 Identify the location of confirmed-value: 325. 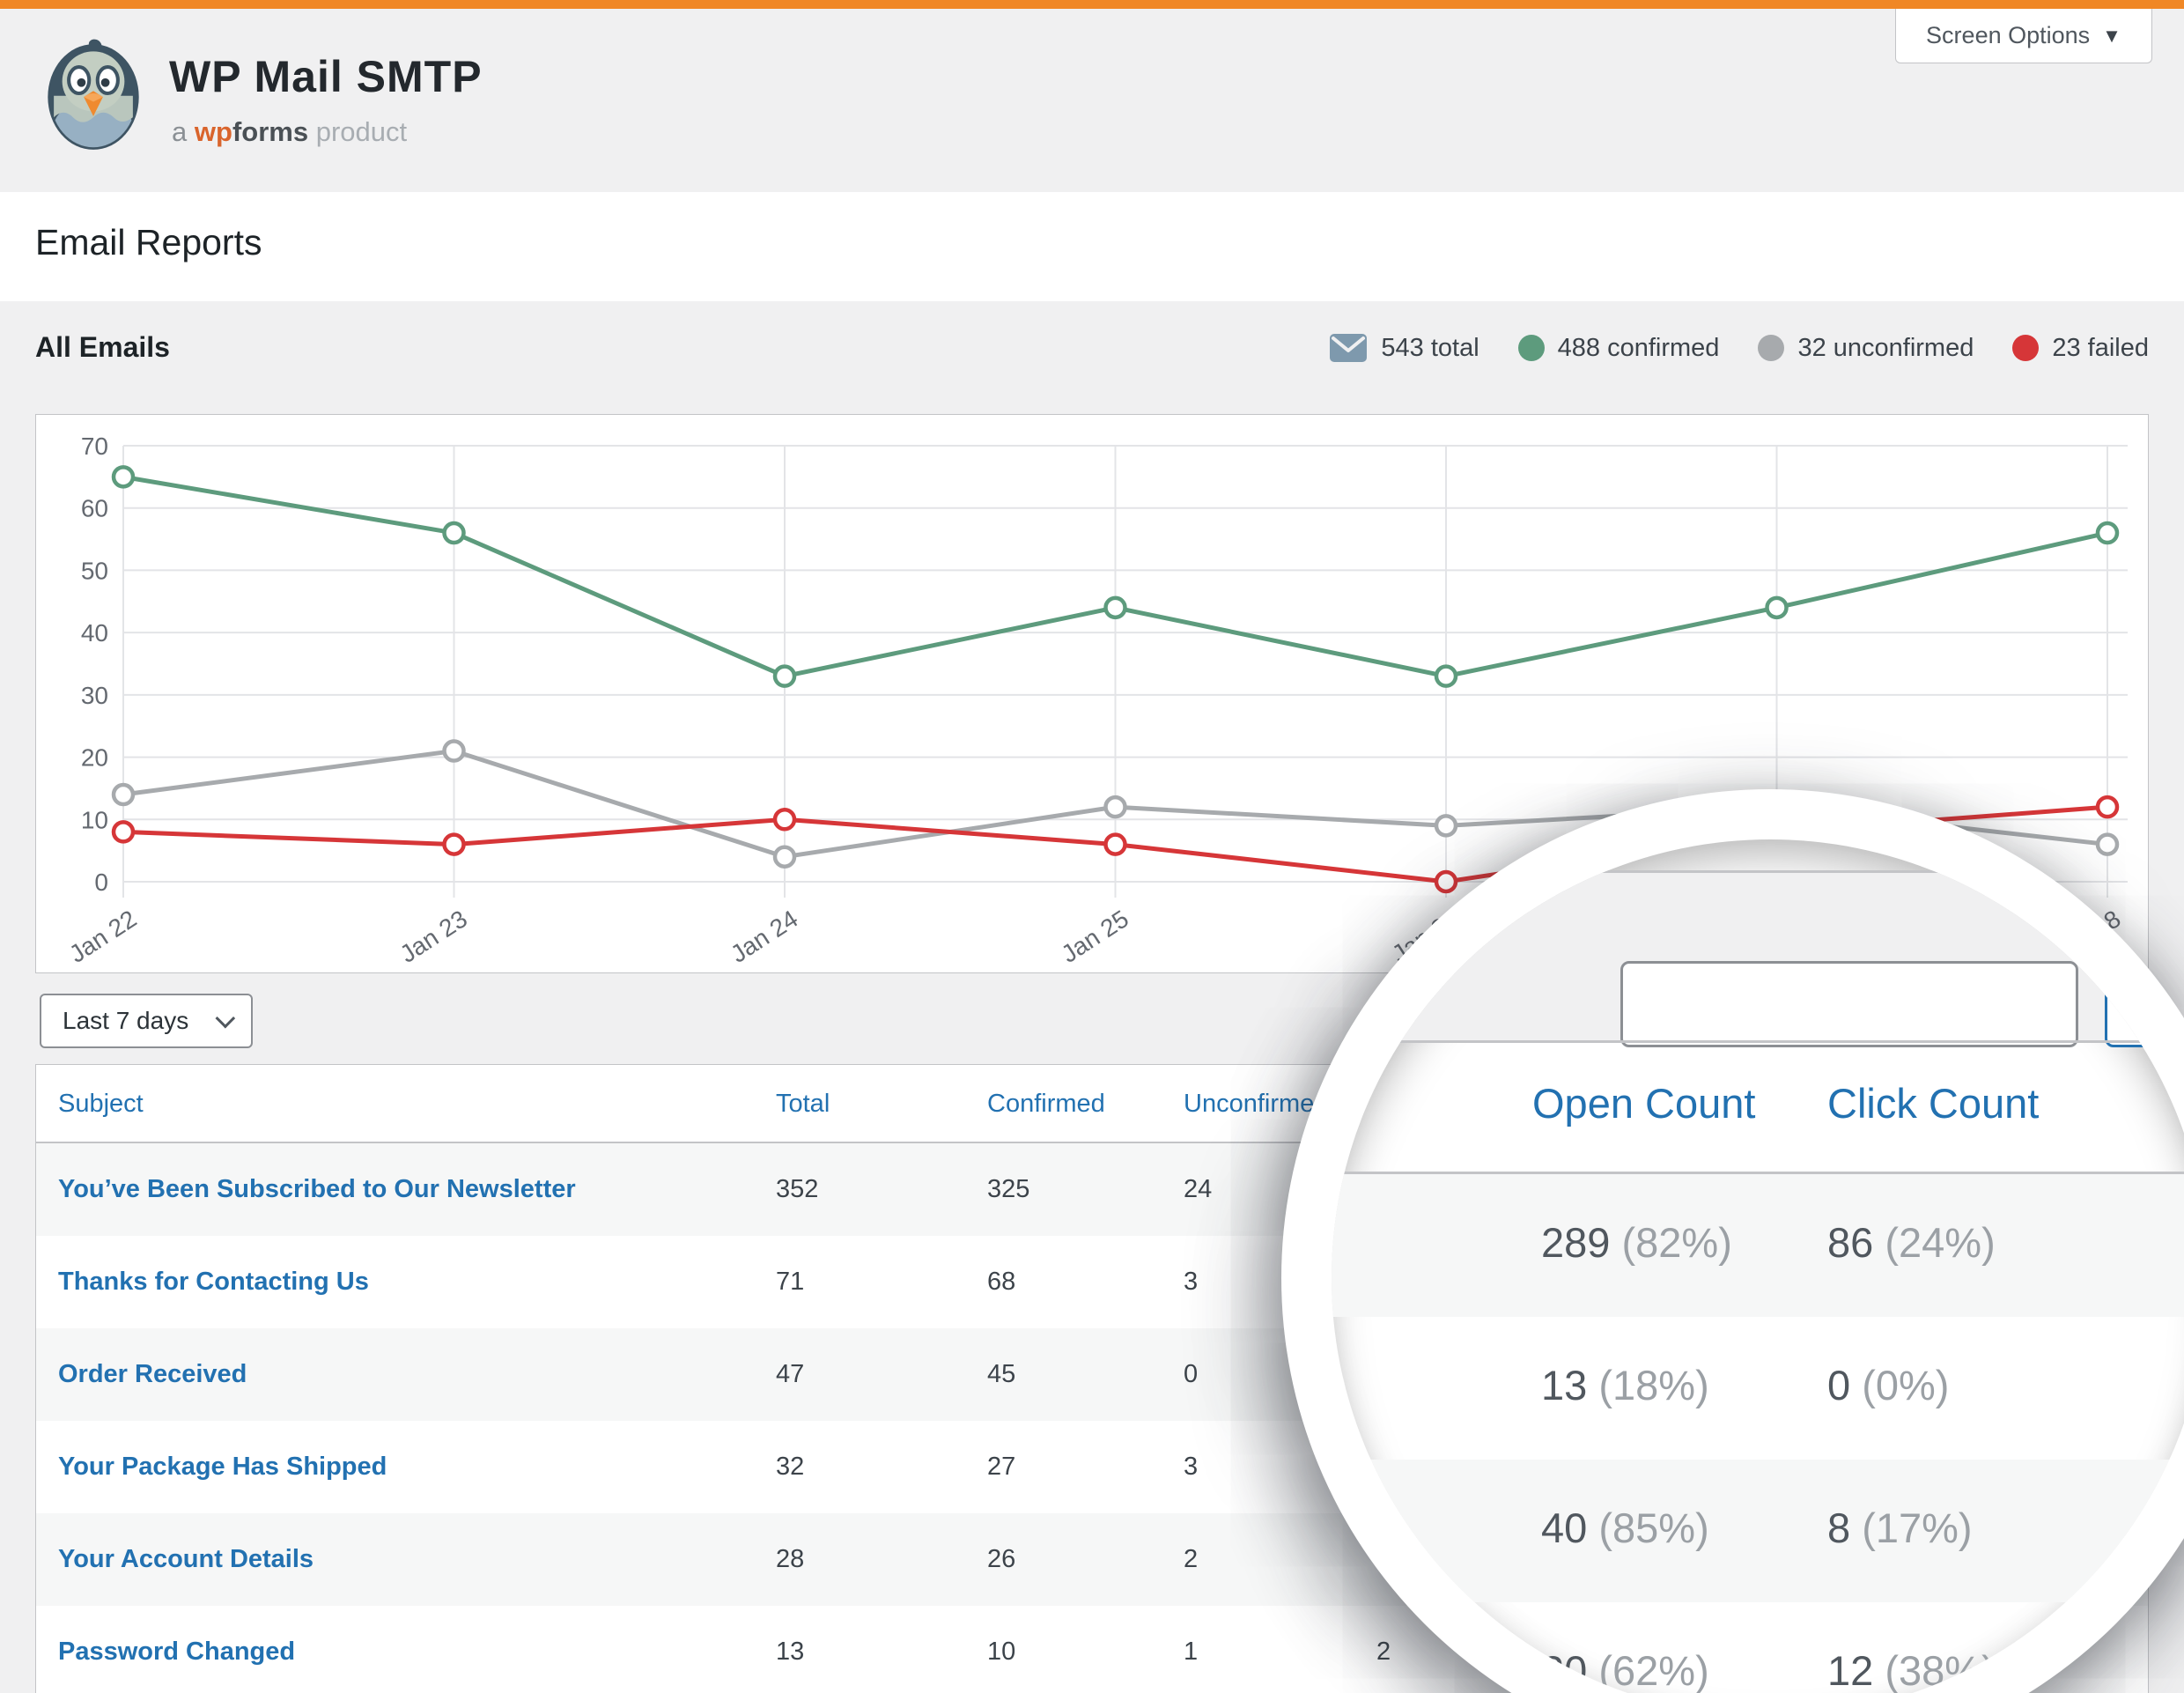
(1008, 1189).